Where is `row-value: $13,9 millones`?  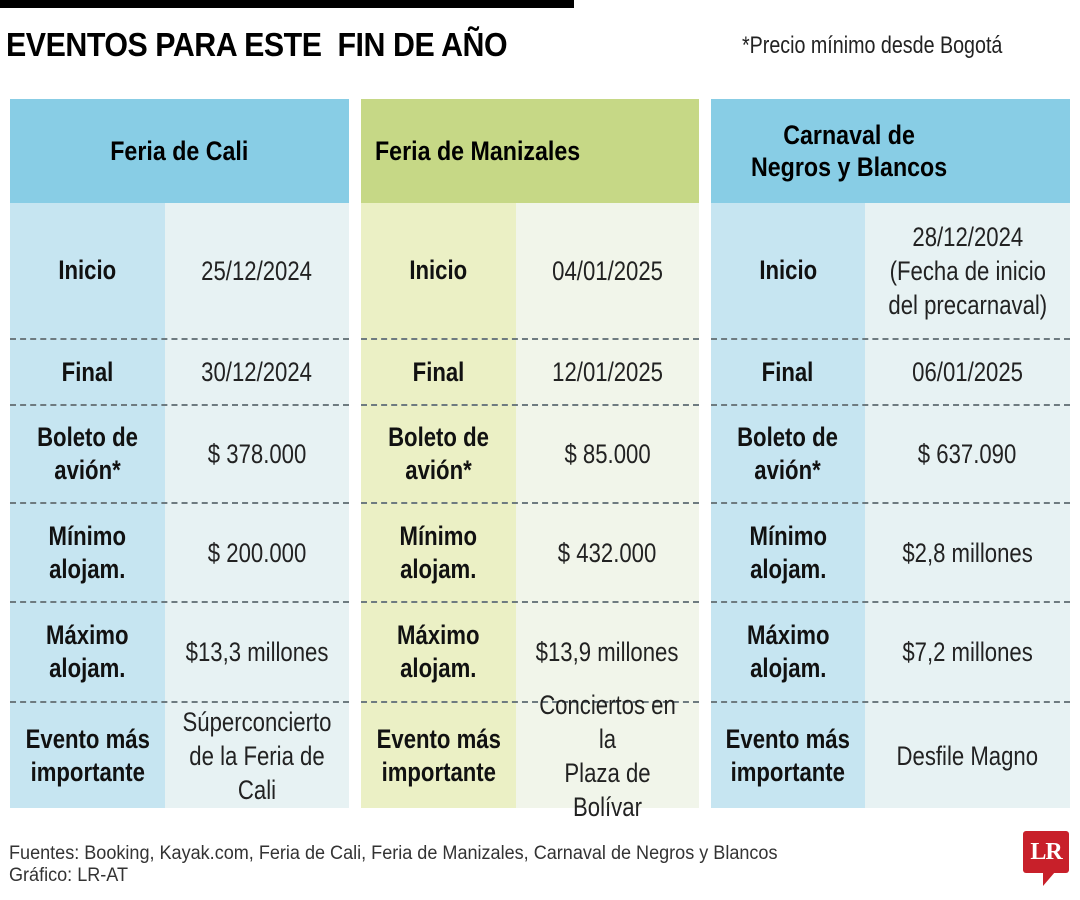 row-value: $13,9 millones is located at coordinates (607, 652).